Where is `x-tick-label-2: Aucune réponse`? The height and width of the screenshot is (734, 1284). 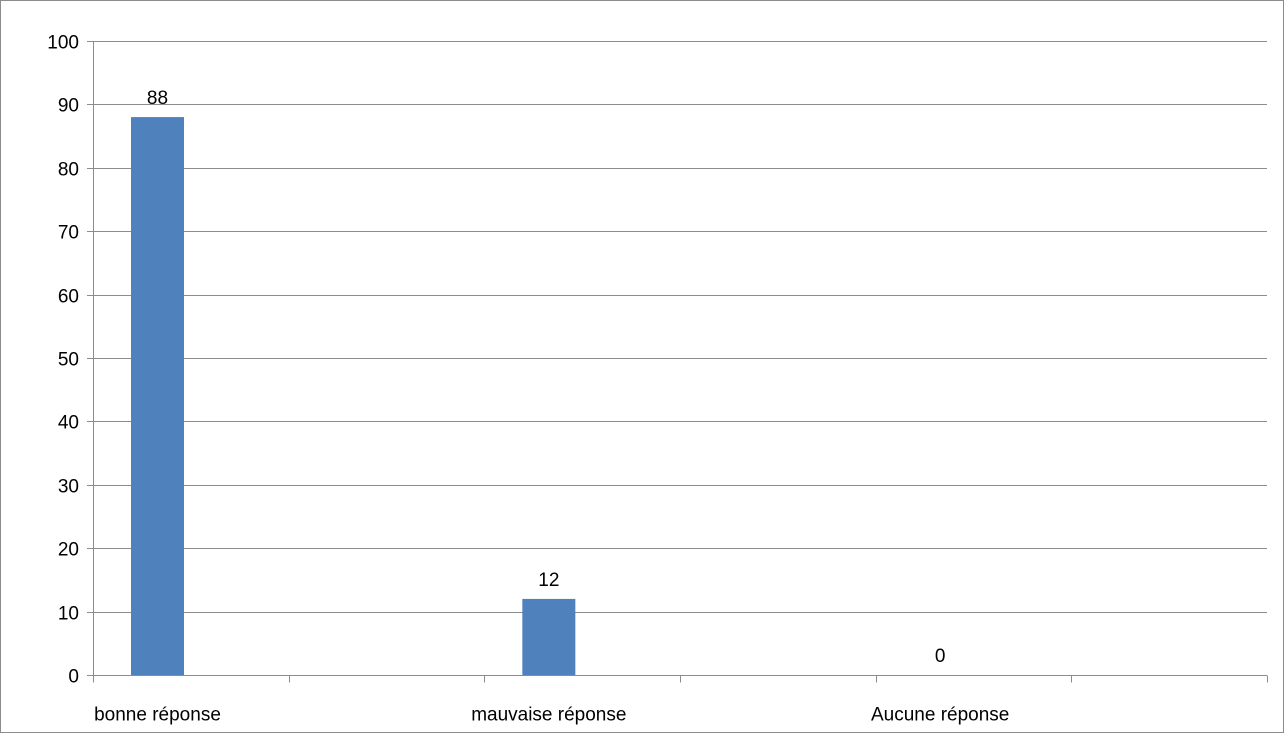
x-tick-label-2: Aucune réponse is located at coordinates (940, 715).